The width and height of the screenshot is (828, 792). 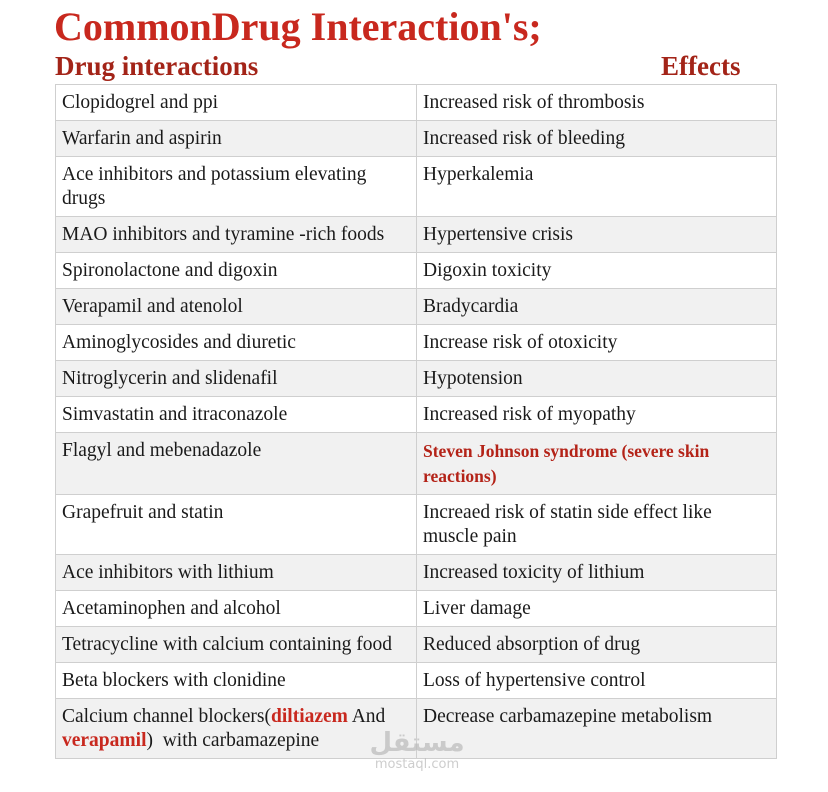 I want to click on effect-cell: Digoxin toxicity, so click(x=596, y=270).